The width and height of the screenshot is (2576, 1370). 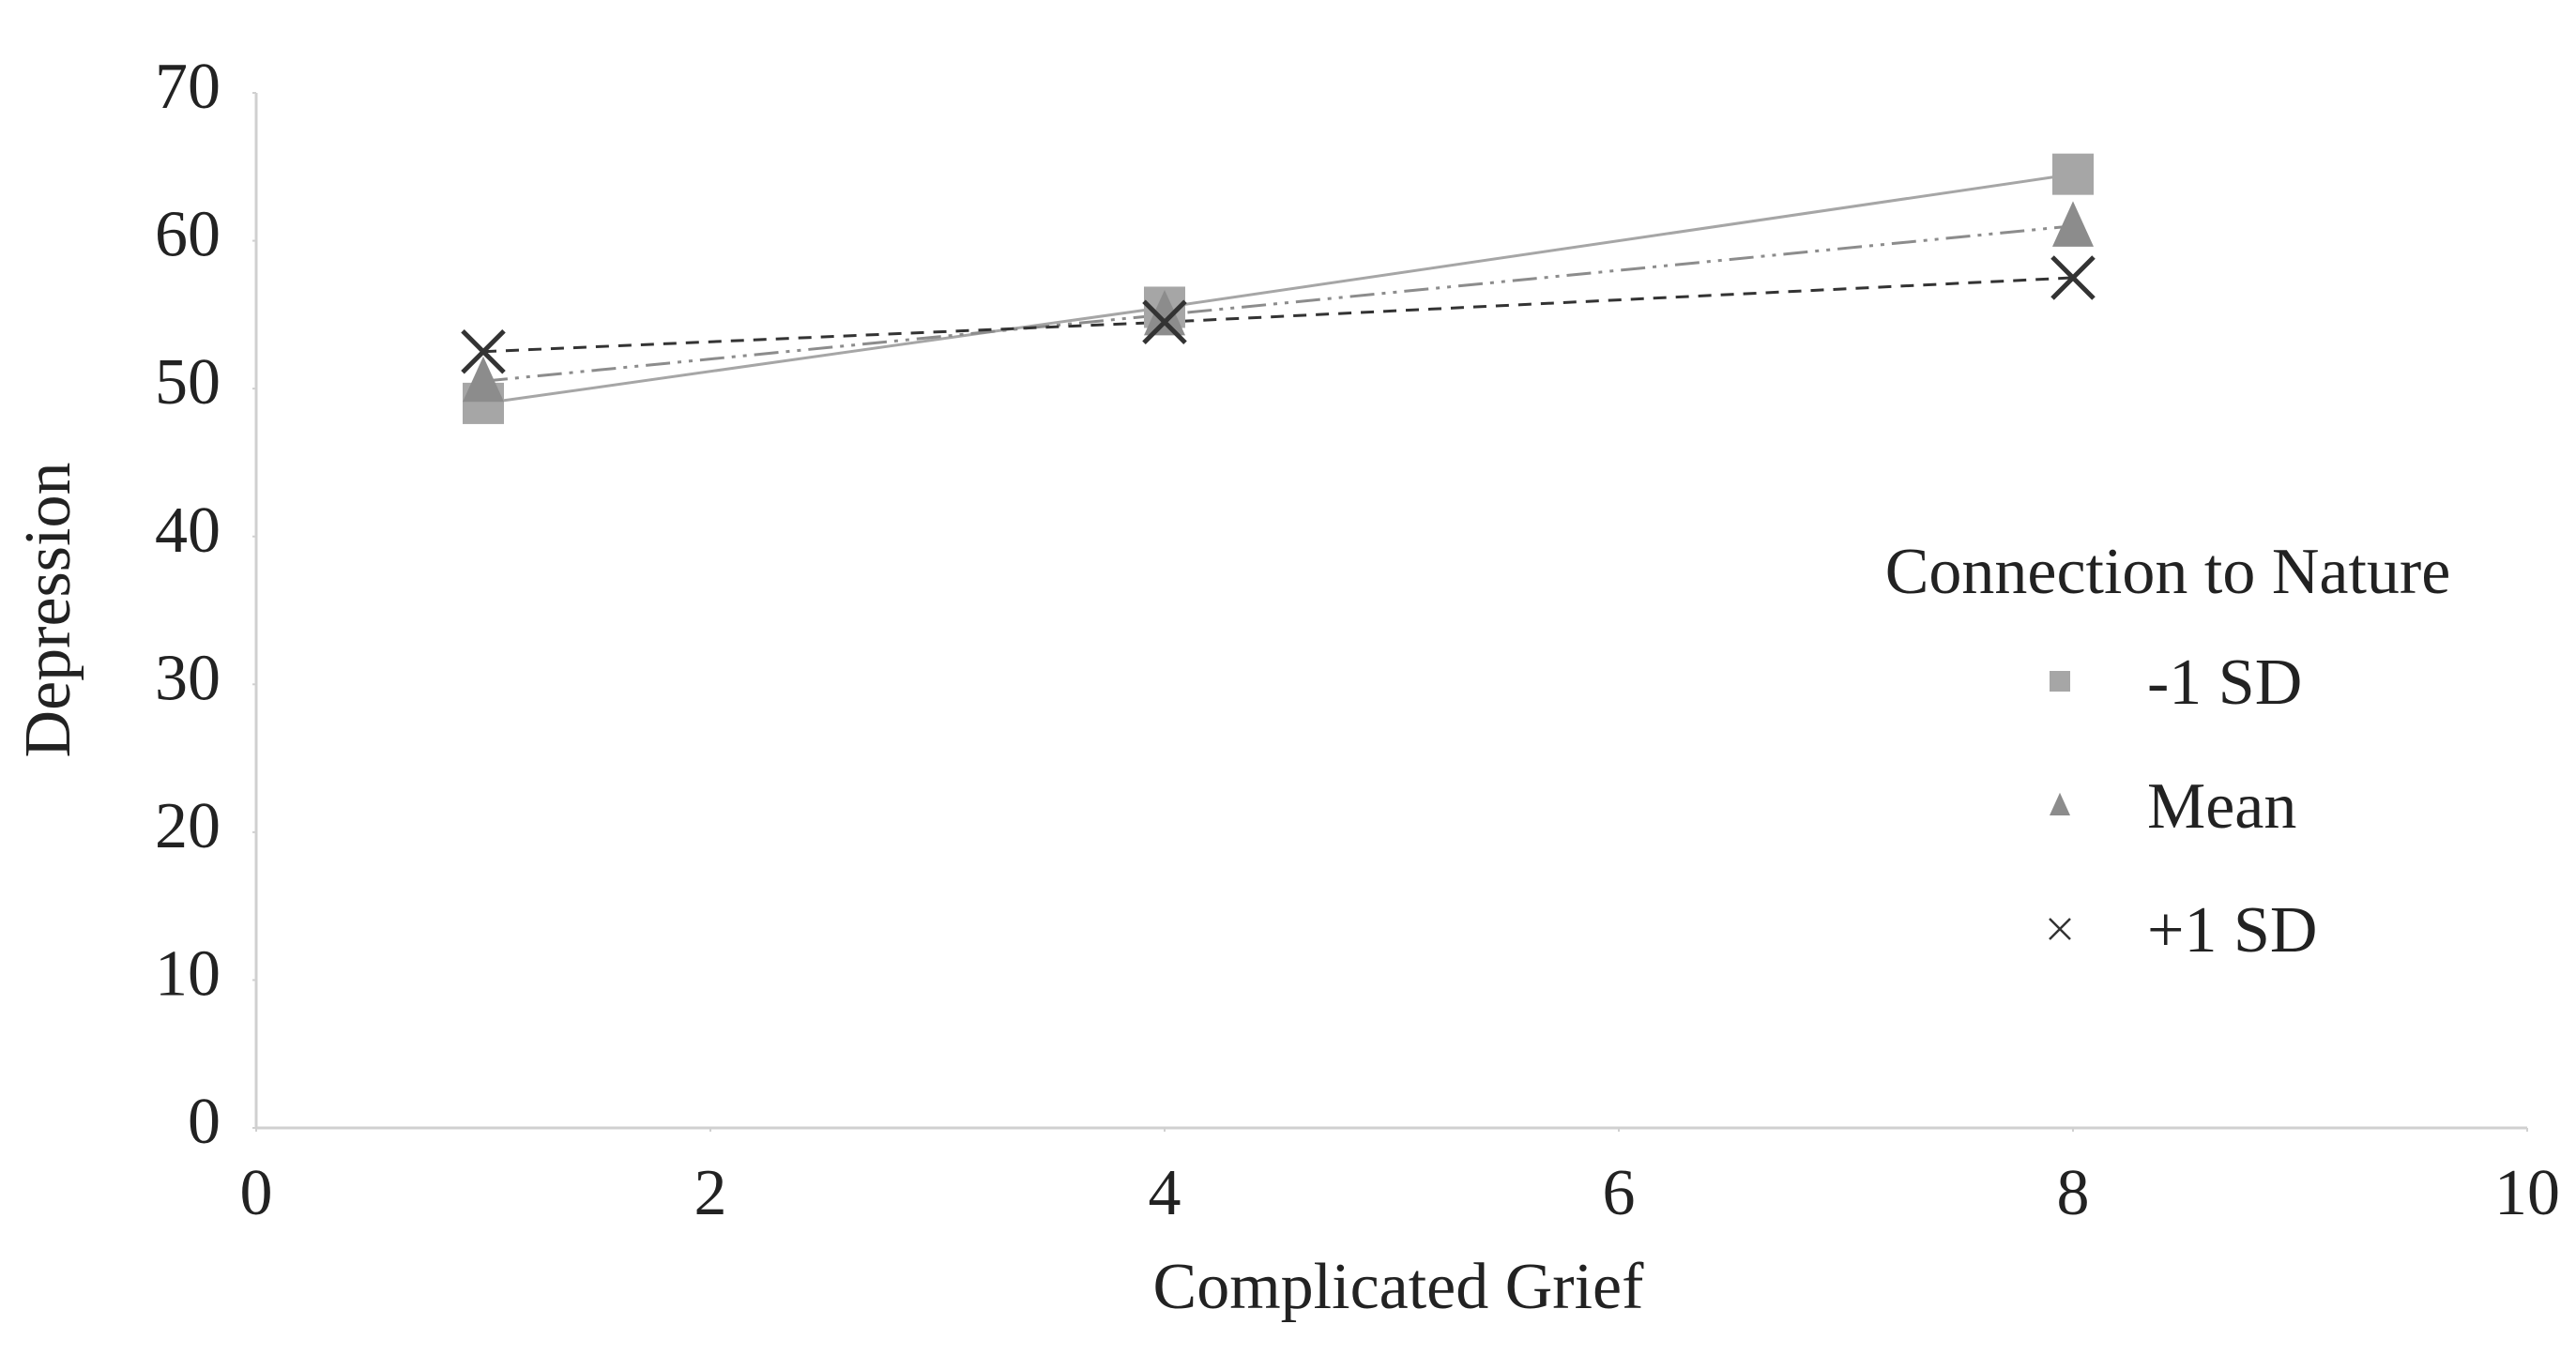 What do you see at coordinates (1619, 1193) in the screenshot?
I see `x-tick-label: 6` at bounding box center [1619, 1193].